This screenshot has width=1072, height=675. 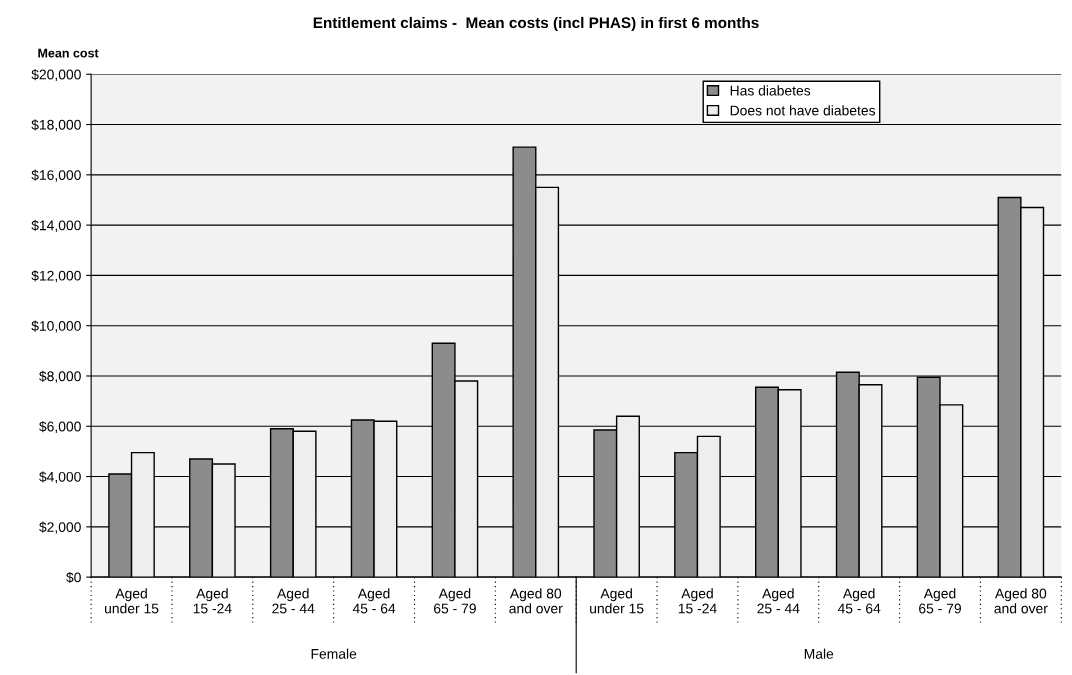 I want to click on y-tick-label: $2,000, so click(x=60, y=527).